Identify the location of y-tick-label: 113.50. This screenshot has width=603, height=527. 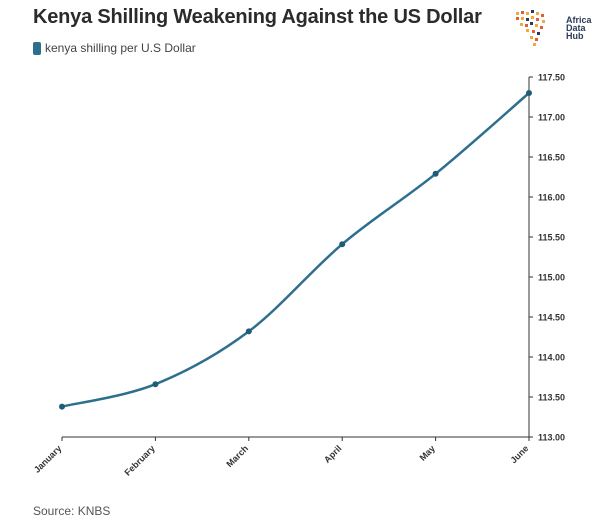
(551, 398).